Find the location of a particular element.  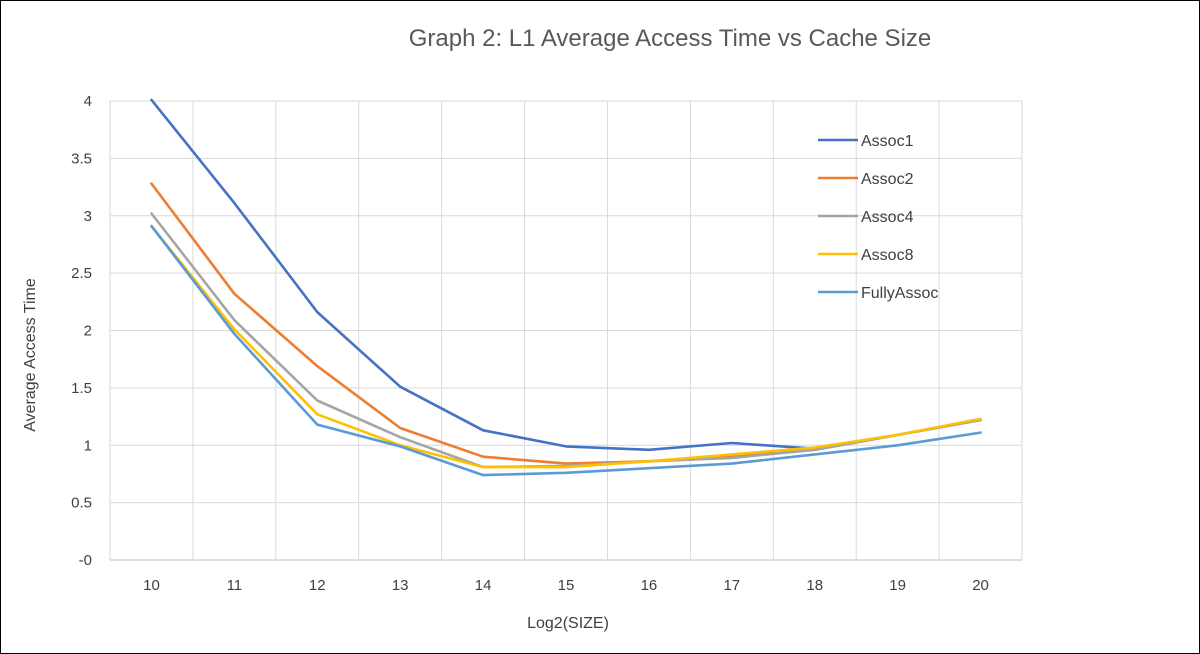

x-tick-label: 13 is located at coordinates (400, 585).